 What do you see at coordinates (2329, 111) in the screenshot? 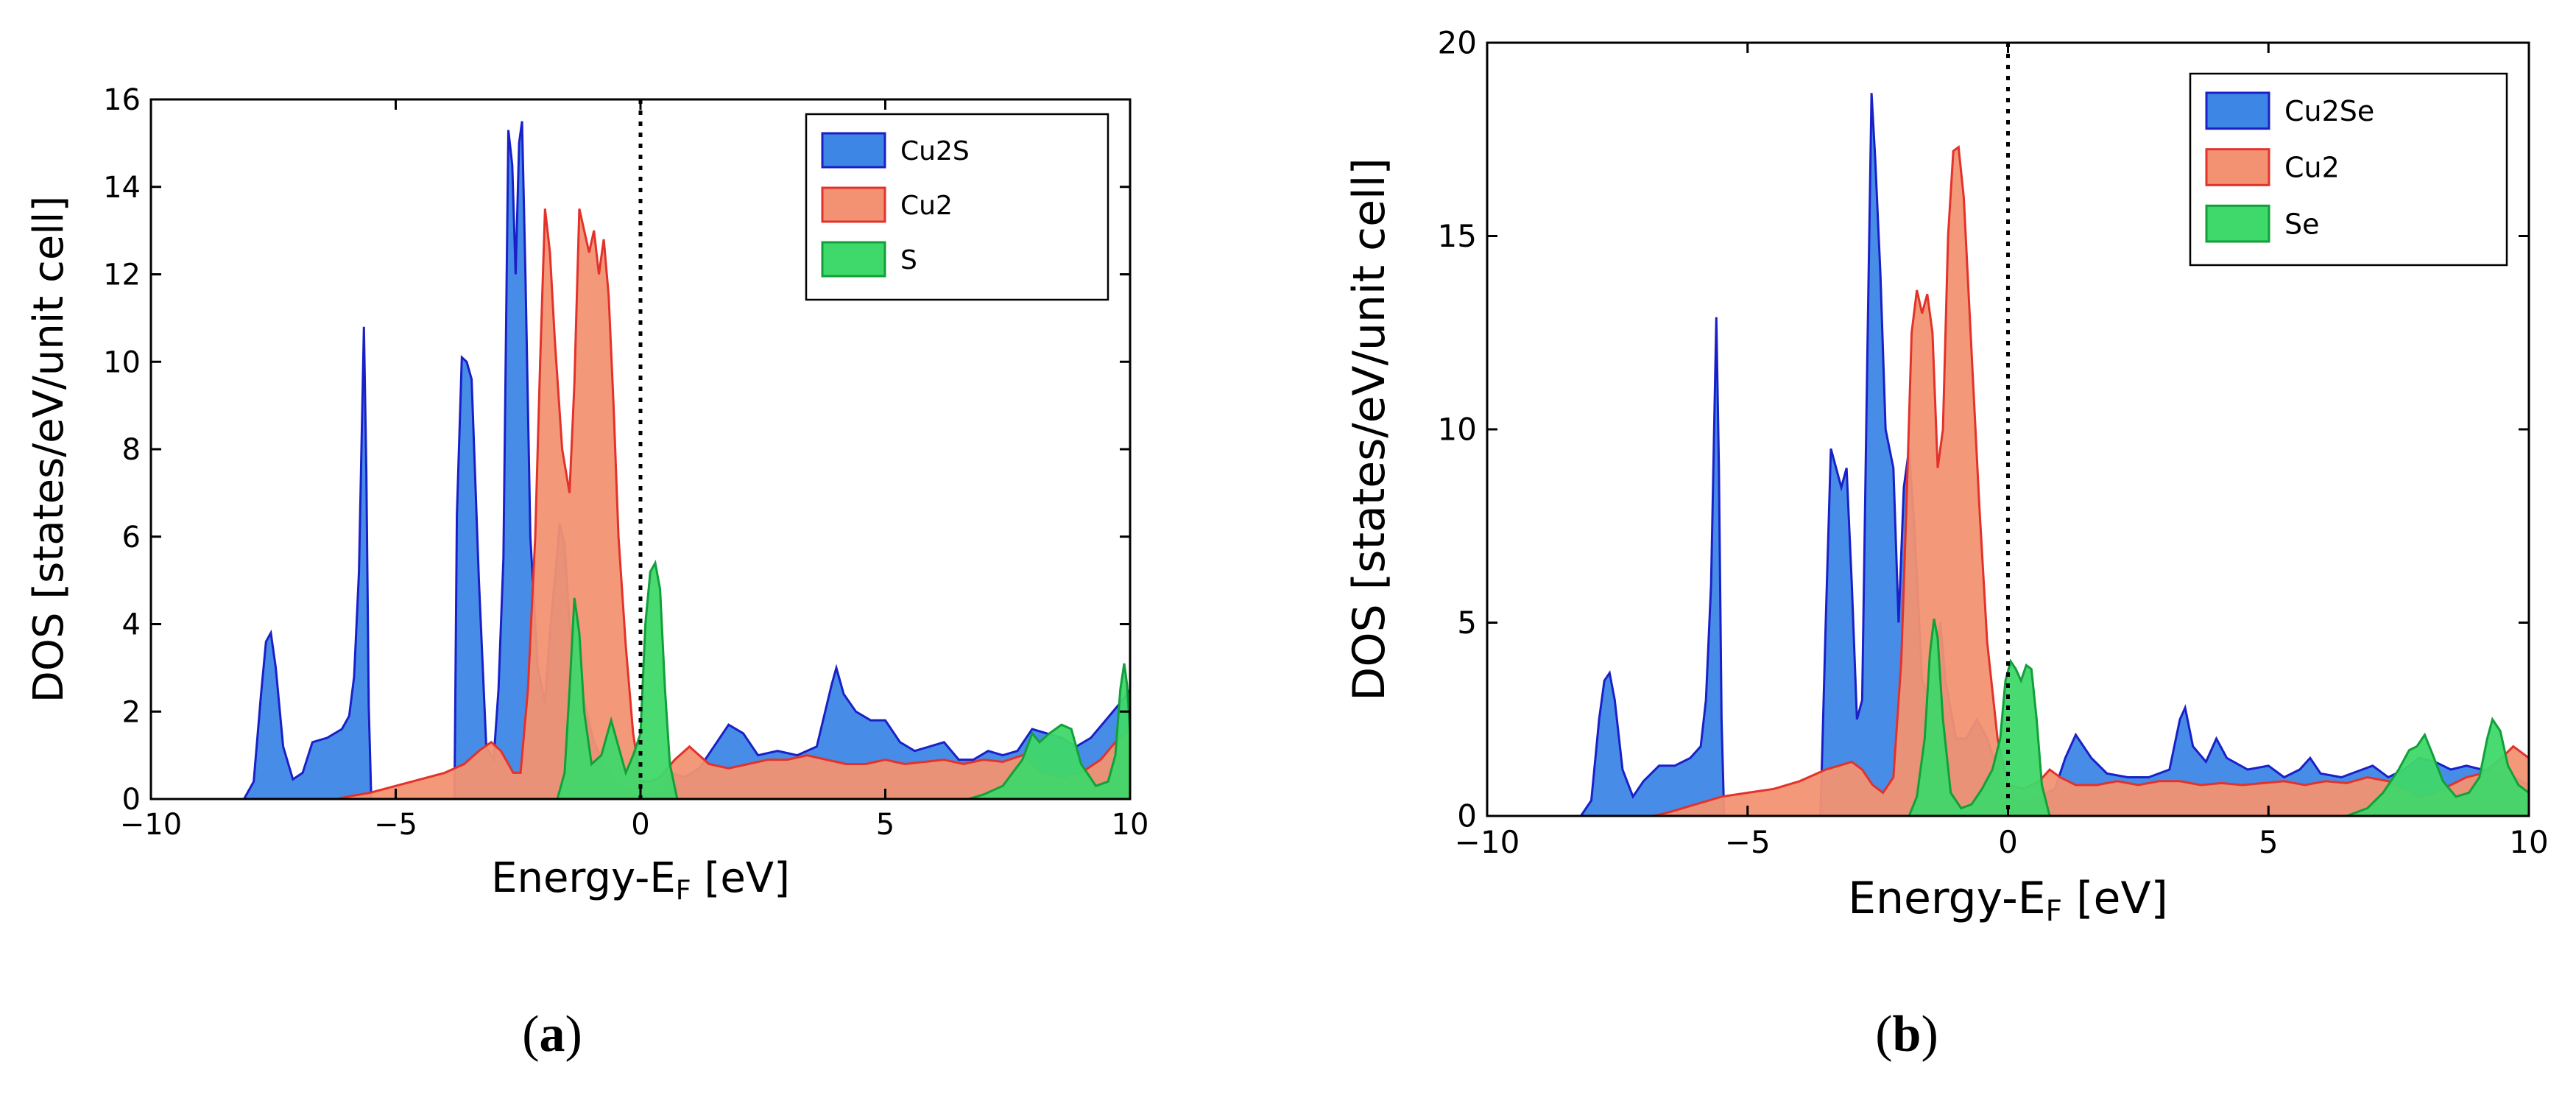
I see `legend-label-b-Cu2Se: Cu2Se` at bounding box center [2329, 111].